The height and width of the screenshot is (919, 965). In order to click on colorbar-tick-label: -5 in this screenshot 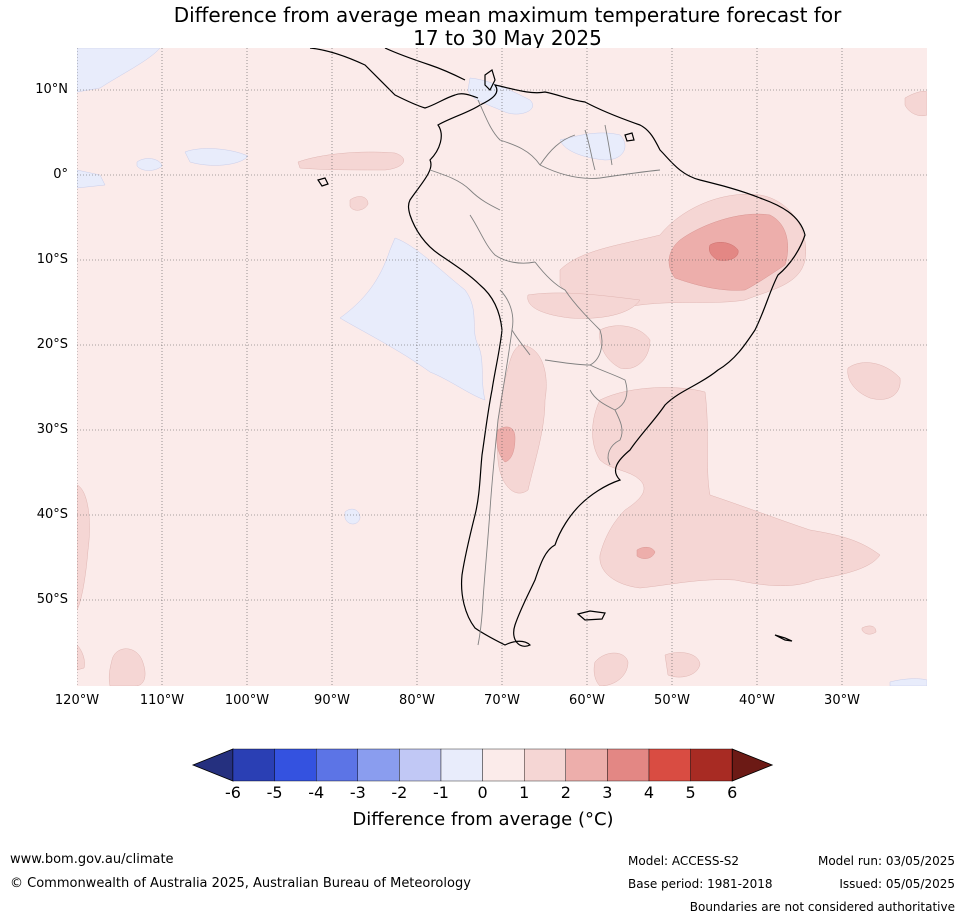, I will do `click(274, 792)`.